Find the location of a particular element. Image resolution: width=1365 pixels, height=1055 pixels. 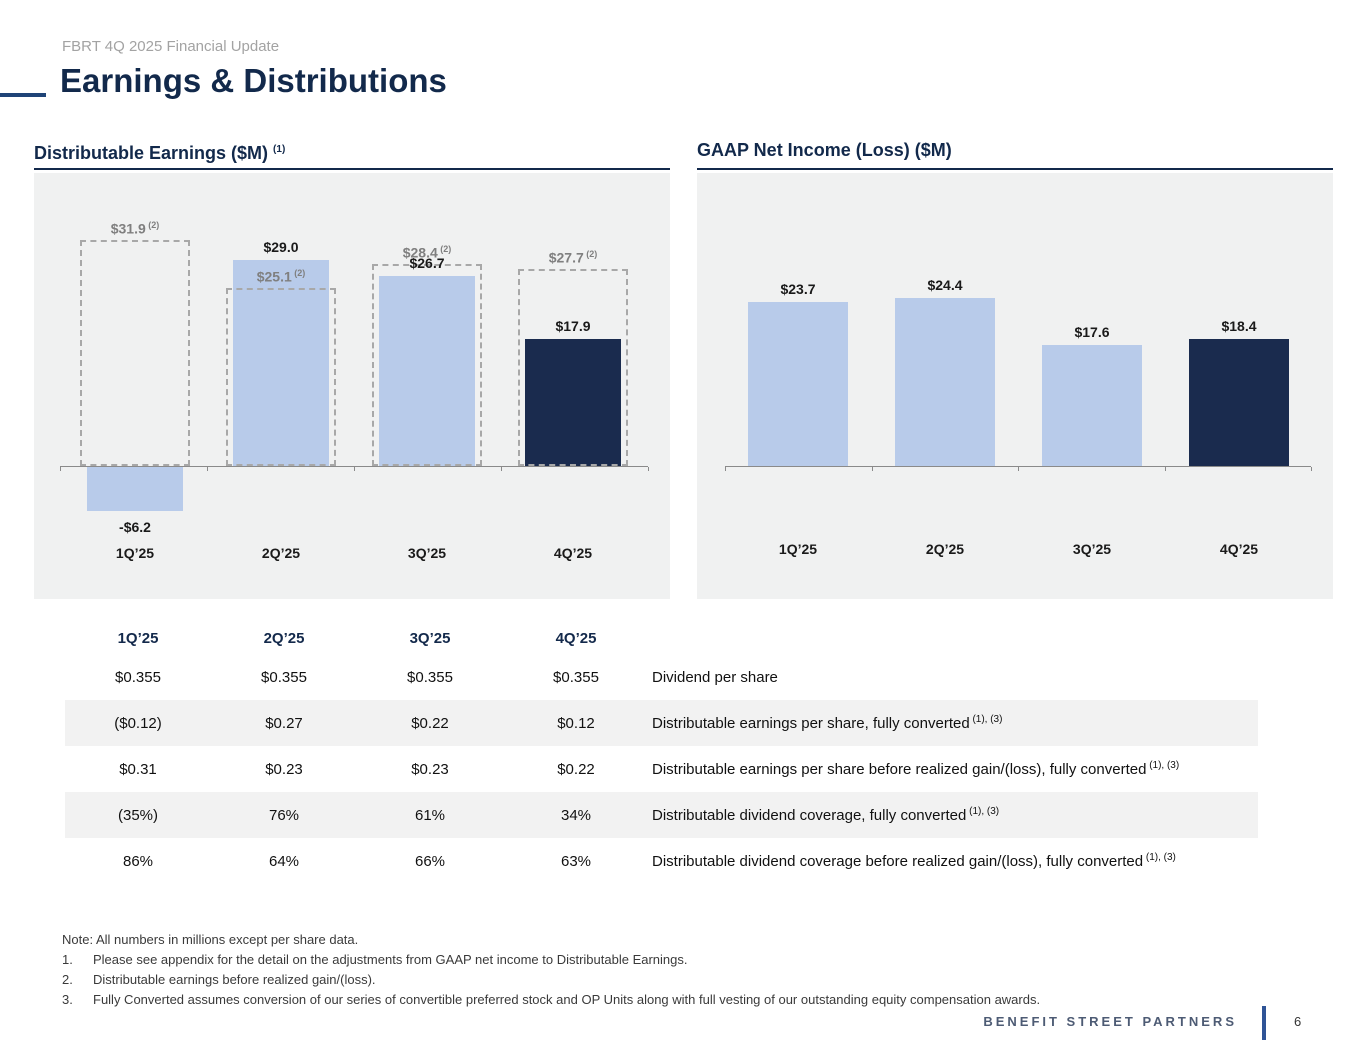

table-cell: $0.12 is located at coordinates (576, 723).